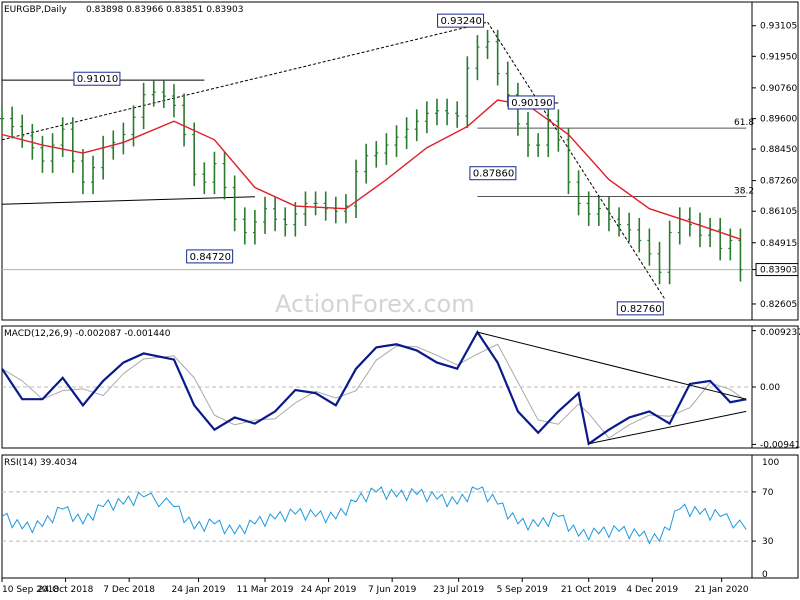 The image size is (800, 600). What do you see at coordinates (770, 463) in the screenshot?
I see `rsi-ytick-label-0: 100` at bounding box center [770, 463].